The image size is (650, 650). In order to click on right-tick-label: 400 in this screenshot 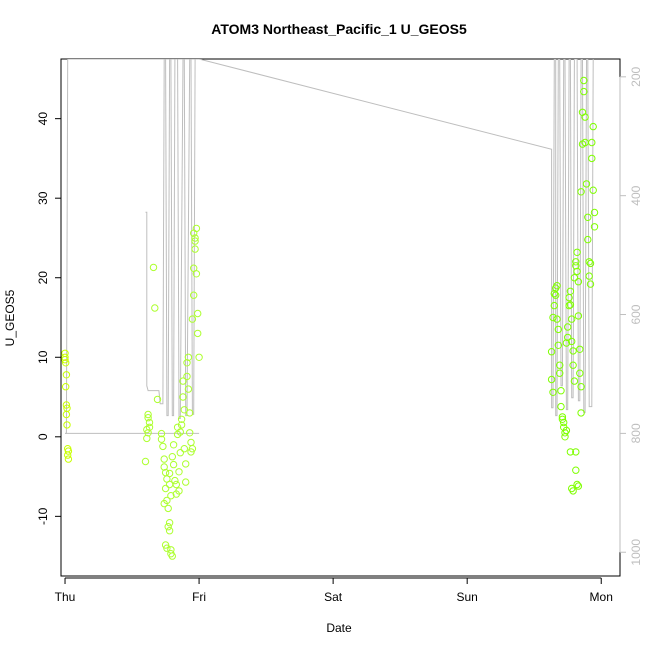, I will do `click(636, 195)`.